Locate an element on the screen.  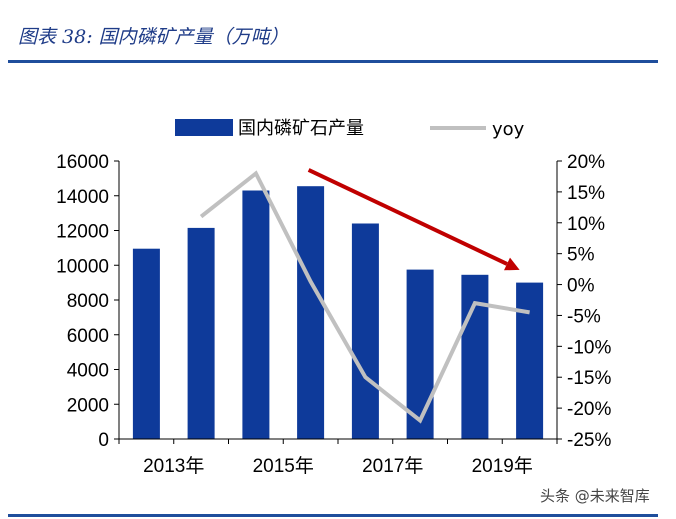
trend-arrow-head is located at coordinates (512, 264).